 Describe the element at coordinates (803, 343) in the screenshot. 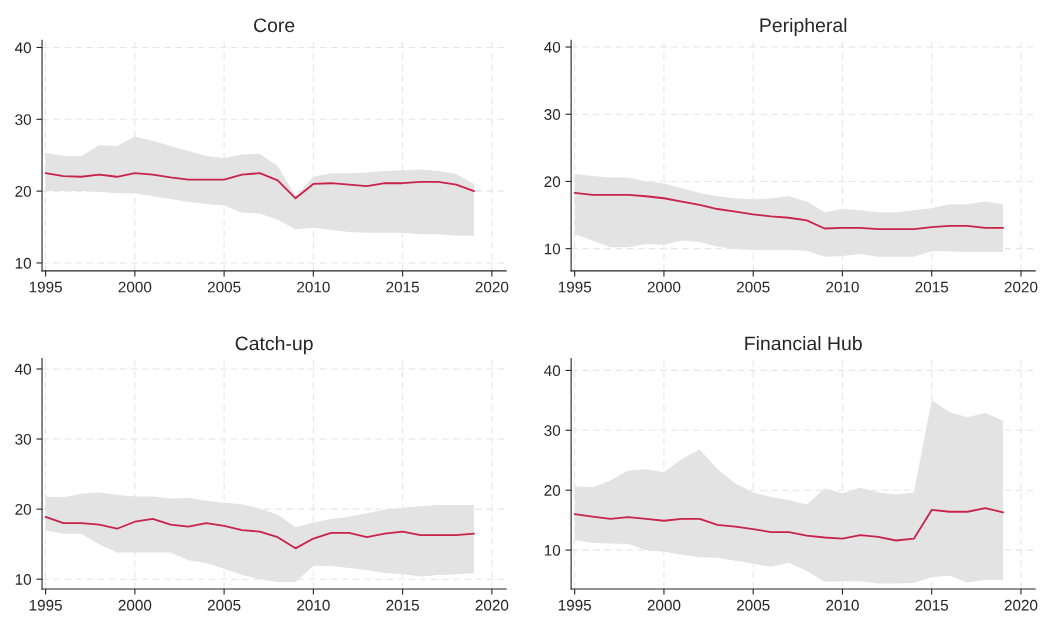

I see `chart-title: Financial Hub` at that location.